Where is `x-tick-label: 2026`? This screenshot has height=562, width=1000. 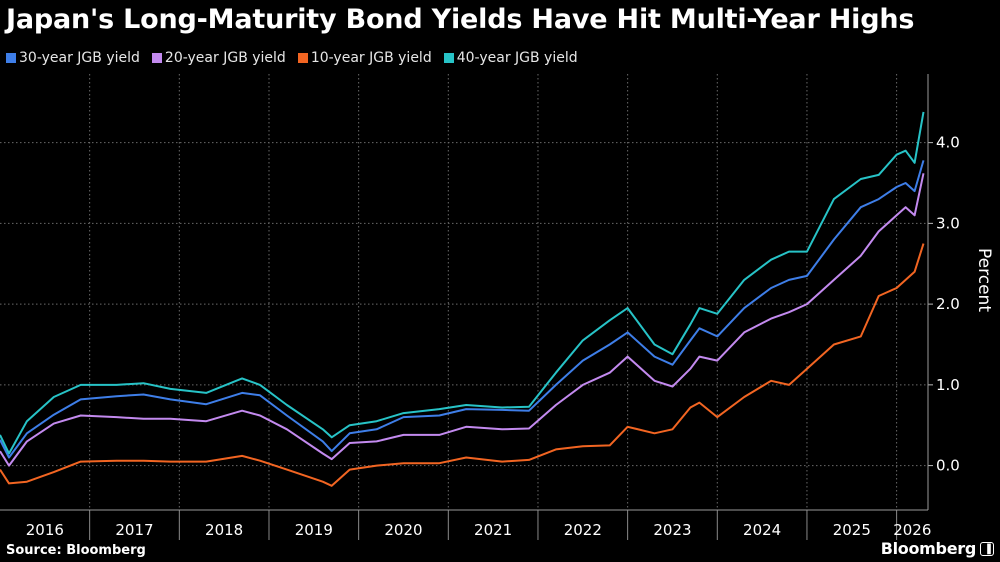 x-tick-label: 2026 is located at coordinates (912, 530).